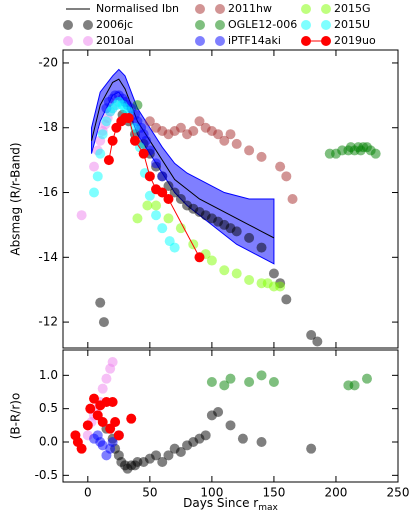 The image size is (416, 518). What do you see at coordinates (250, 8) in the screenshot?
I see `legend-label: 2011hw` at bounding box center [250, 8].